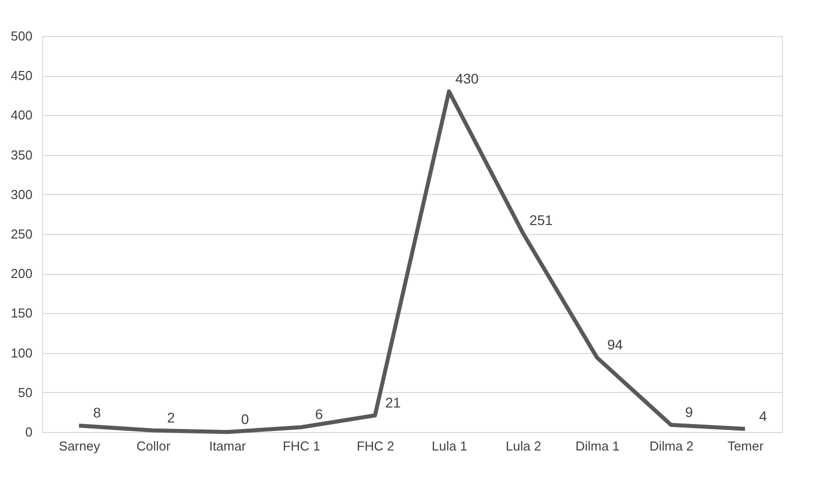 The image size is (825, 500). What do you see at coordinates (171, 417) in the screenshot?
I see `data-label: 2` at bounding box center [171, 417].